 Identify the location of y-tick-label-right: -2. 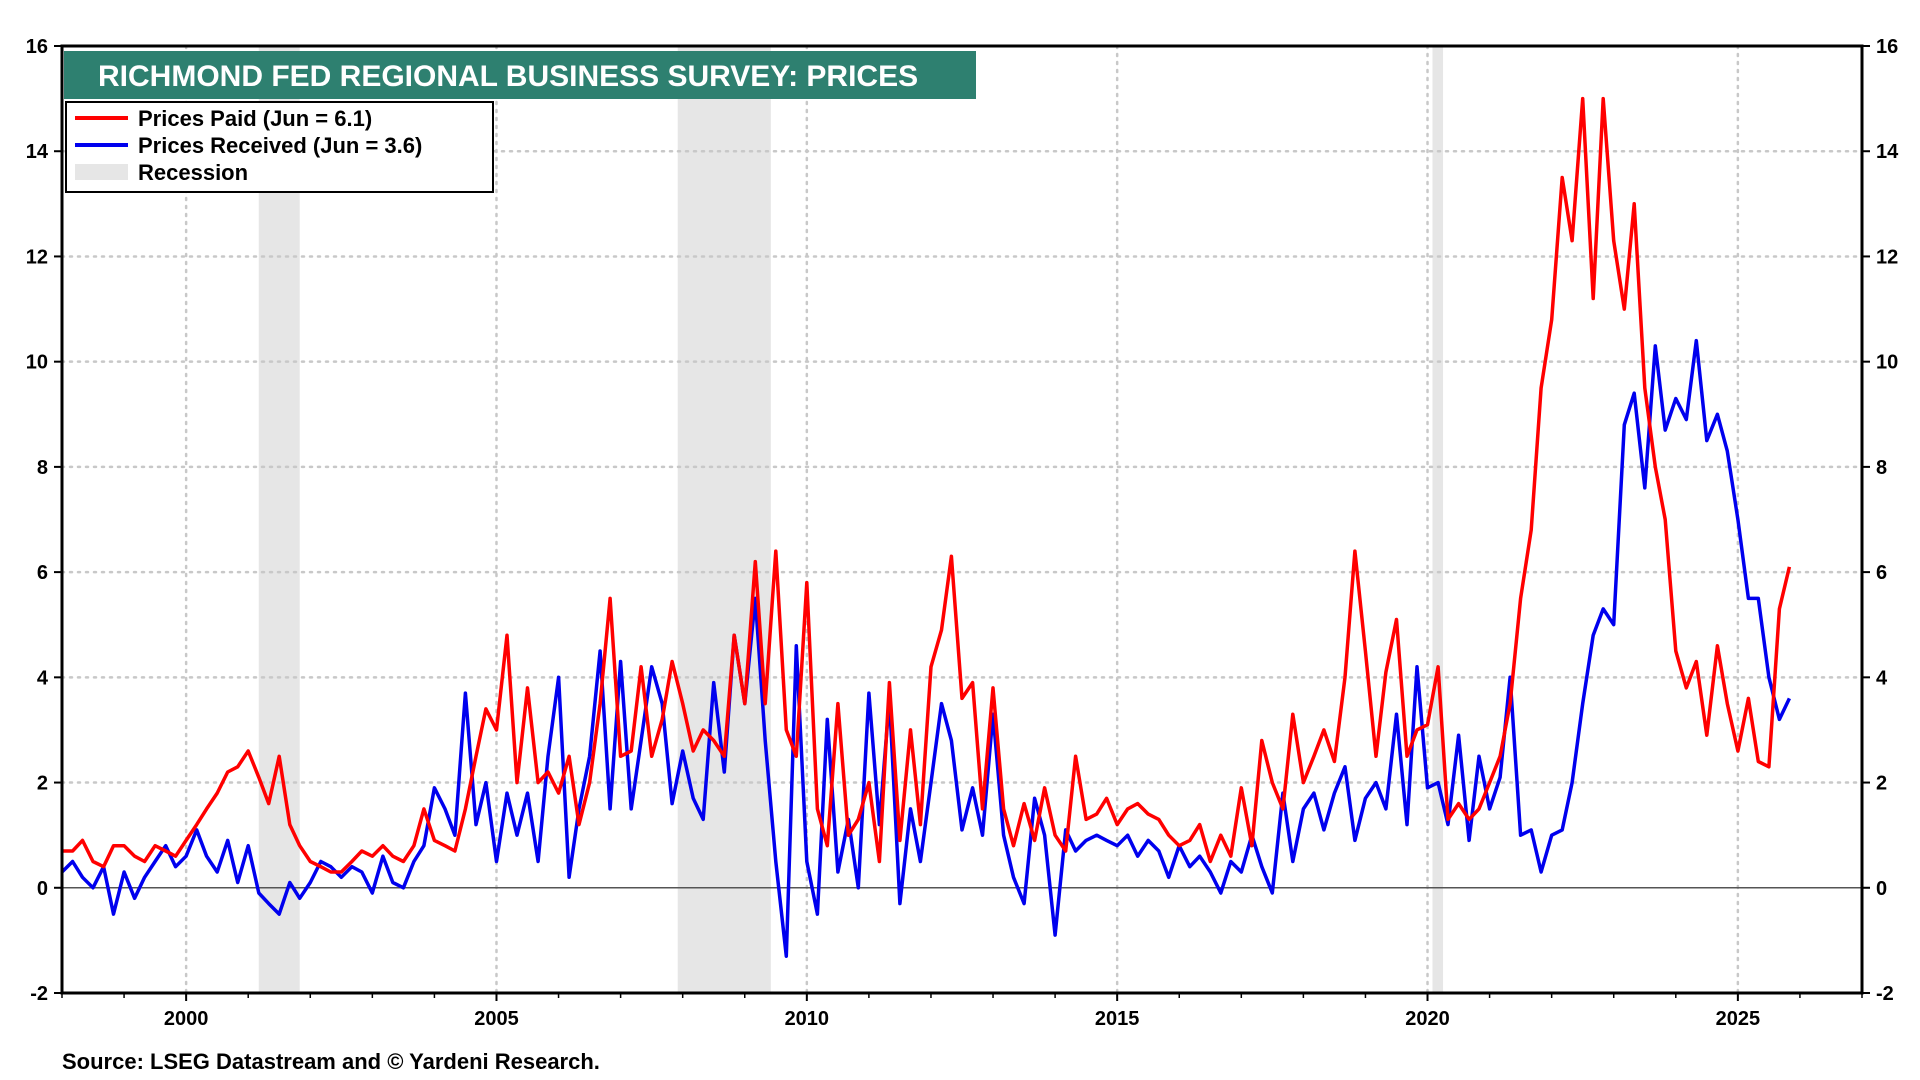
(1885, 994).